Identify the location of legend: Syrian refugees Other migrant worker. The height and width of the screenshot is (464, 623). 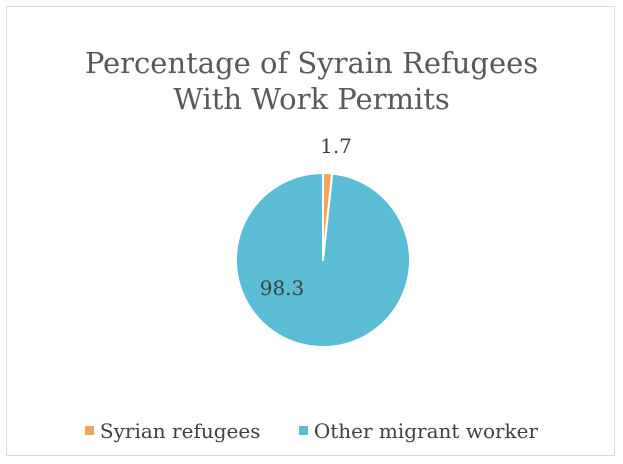
(311, 431).